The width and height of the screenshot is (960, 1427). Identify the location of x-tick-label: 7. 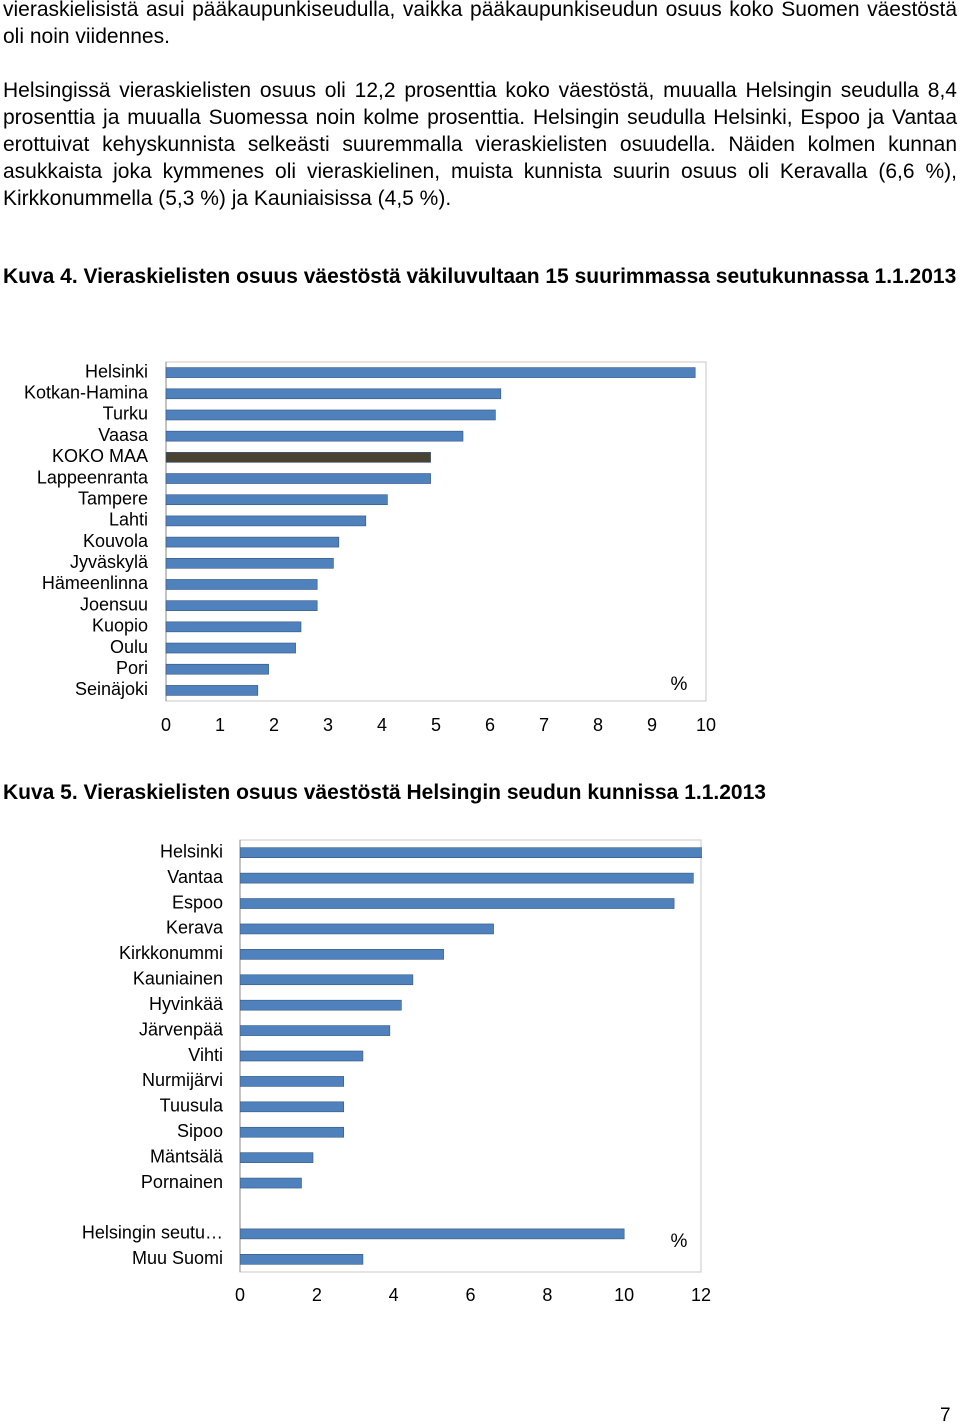
(544, 725).